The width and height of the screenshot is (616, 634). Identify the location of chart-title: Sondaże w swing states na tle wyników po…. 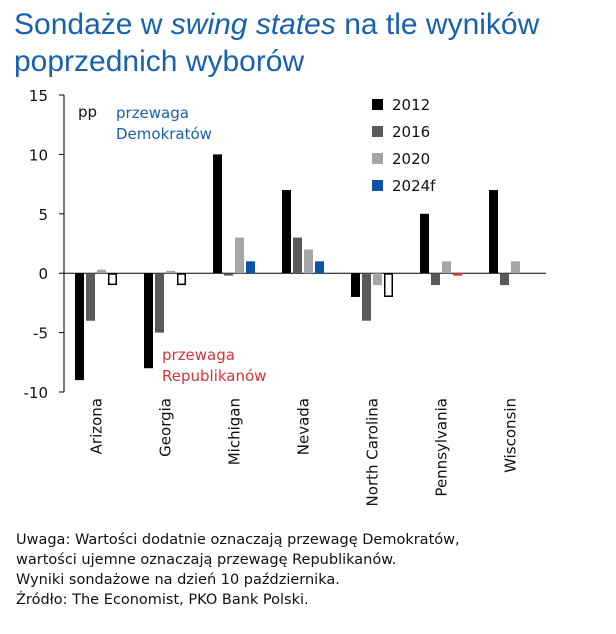
(312, 43).